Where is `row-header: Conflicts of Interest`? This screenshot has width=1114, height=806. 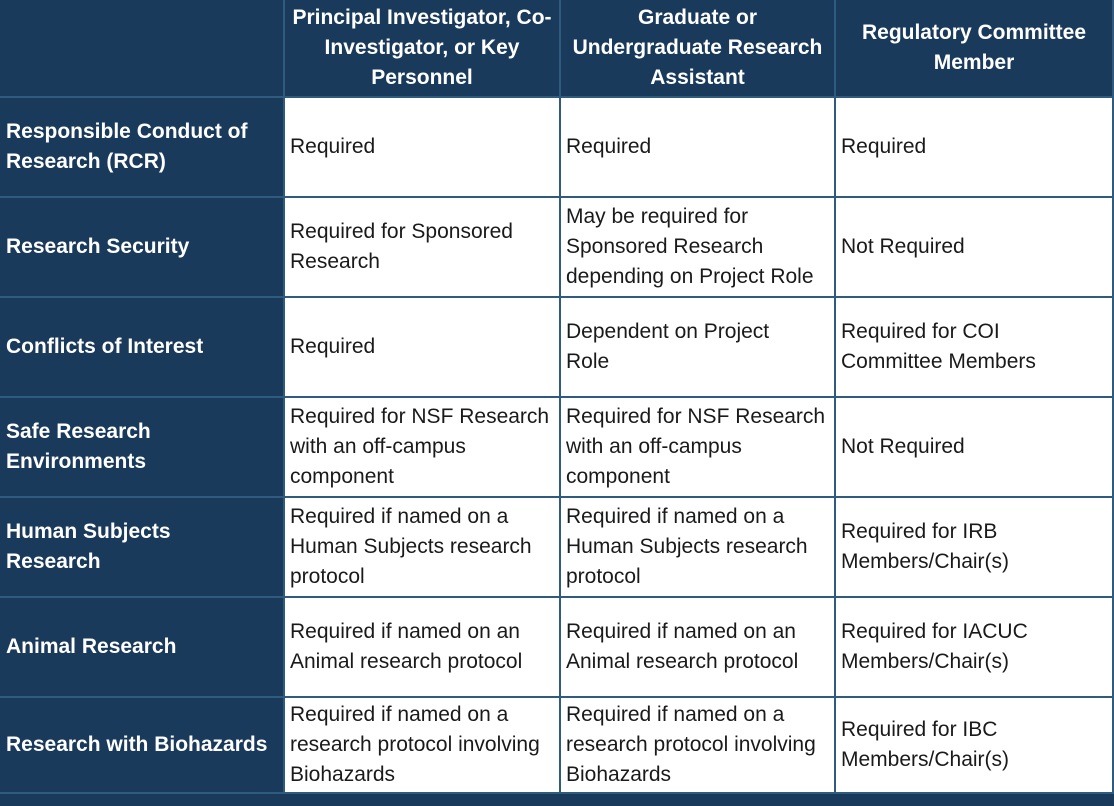
row-header: Conflicts of Interest is located at coordinates (142, 348).